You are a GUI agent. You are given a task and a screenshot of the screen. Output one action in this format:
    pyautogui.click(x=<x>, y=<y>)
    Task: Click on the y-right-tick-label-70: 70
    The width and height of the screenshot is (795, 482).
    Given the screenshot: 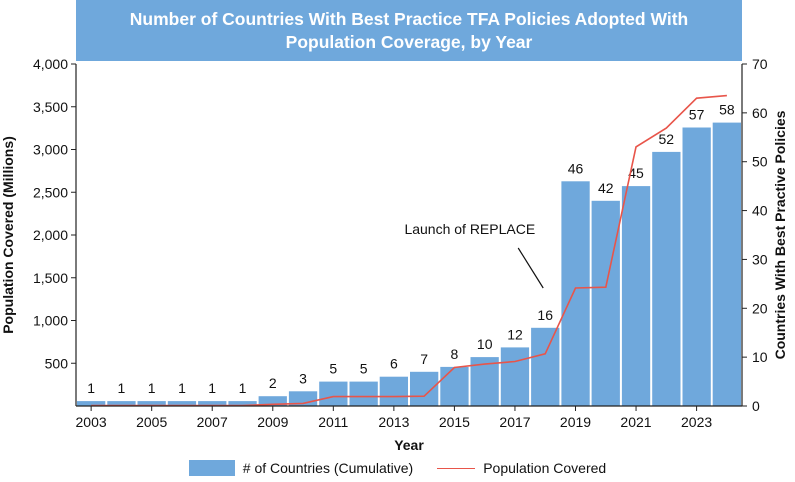 What is the action you would take?
    pyautogui.click(x=760, y=64)
    